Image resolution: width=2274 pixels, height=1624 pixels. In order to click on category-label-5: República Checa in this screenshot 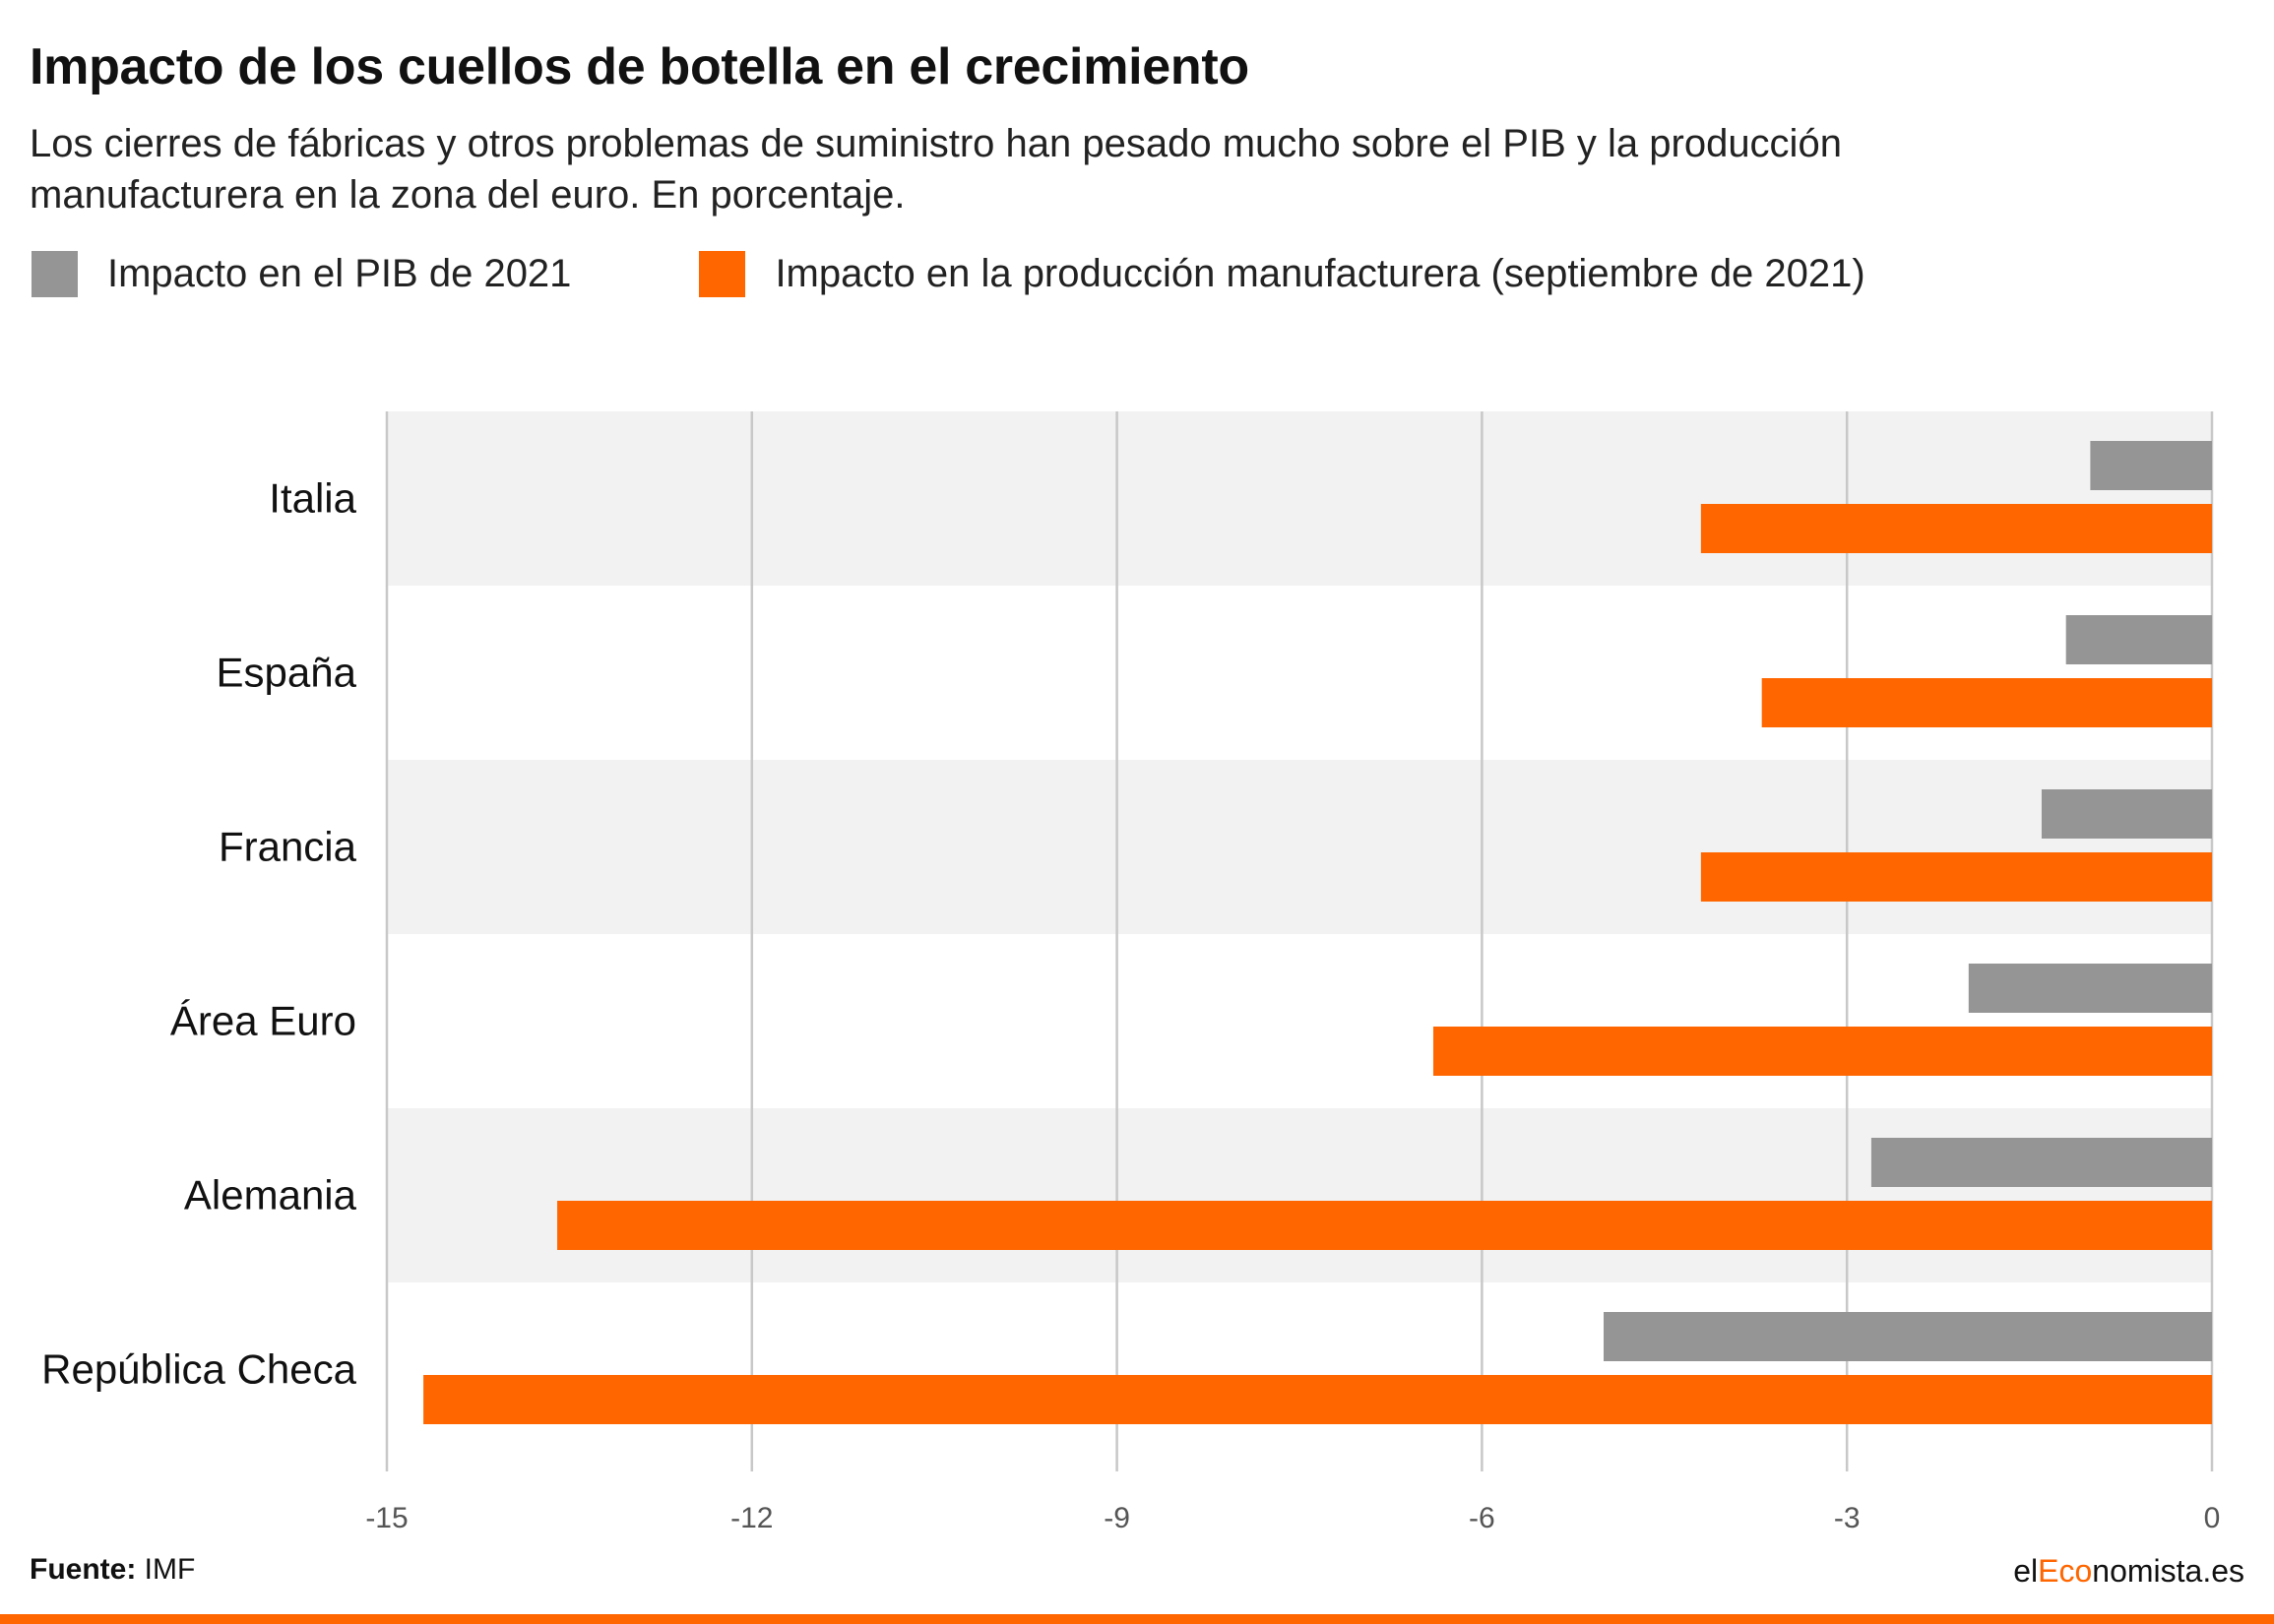, I will do `click(199, 1369)`.